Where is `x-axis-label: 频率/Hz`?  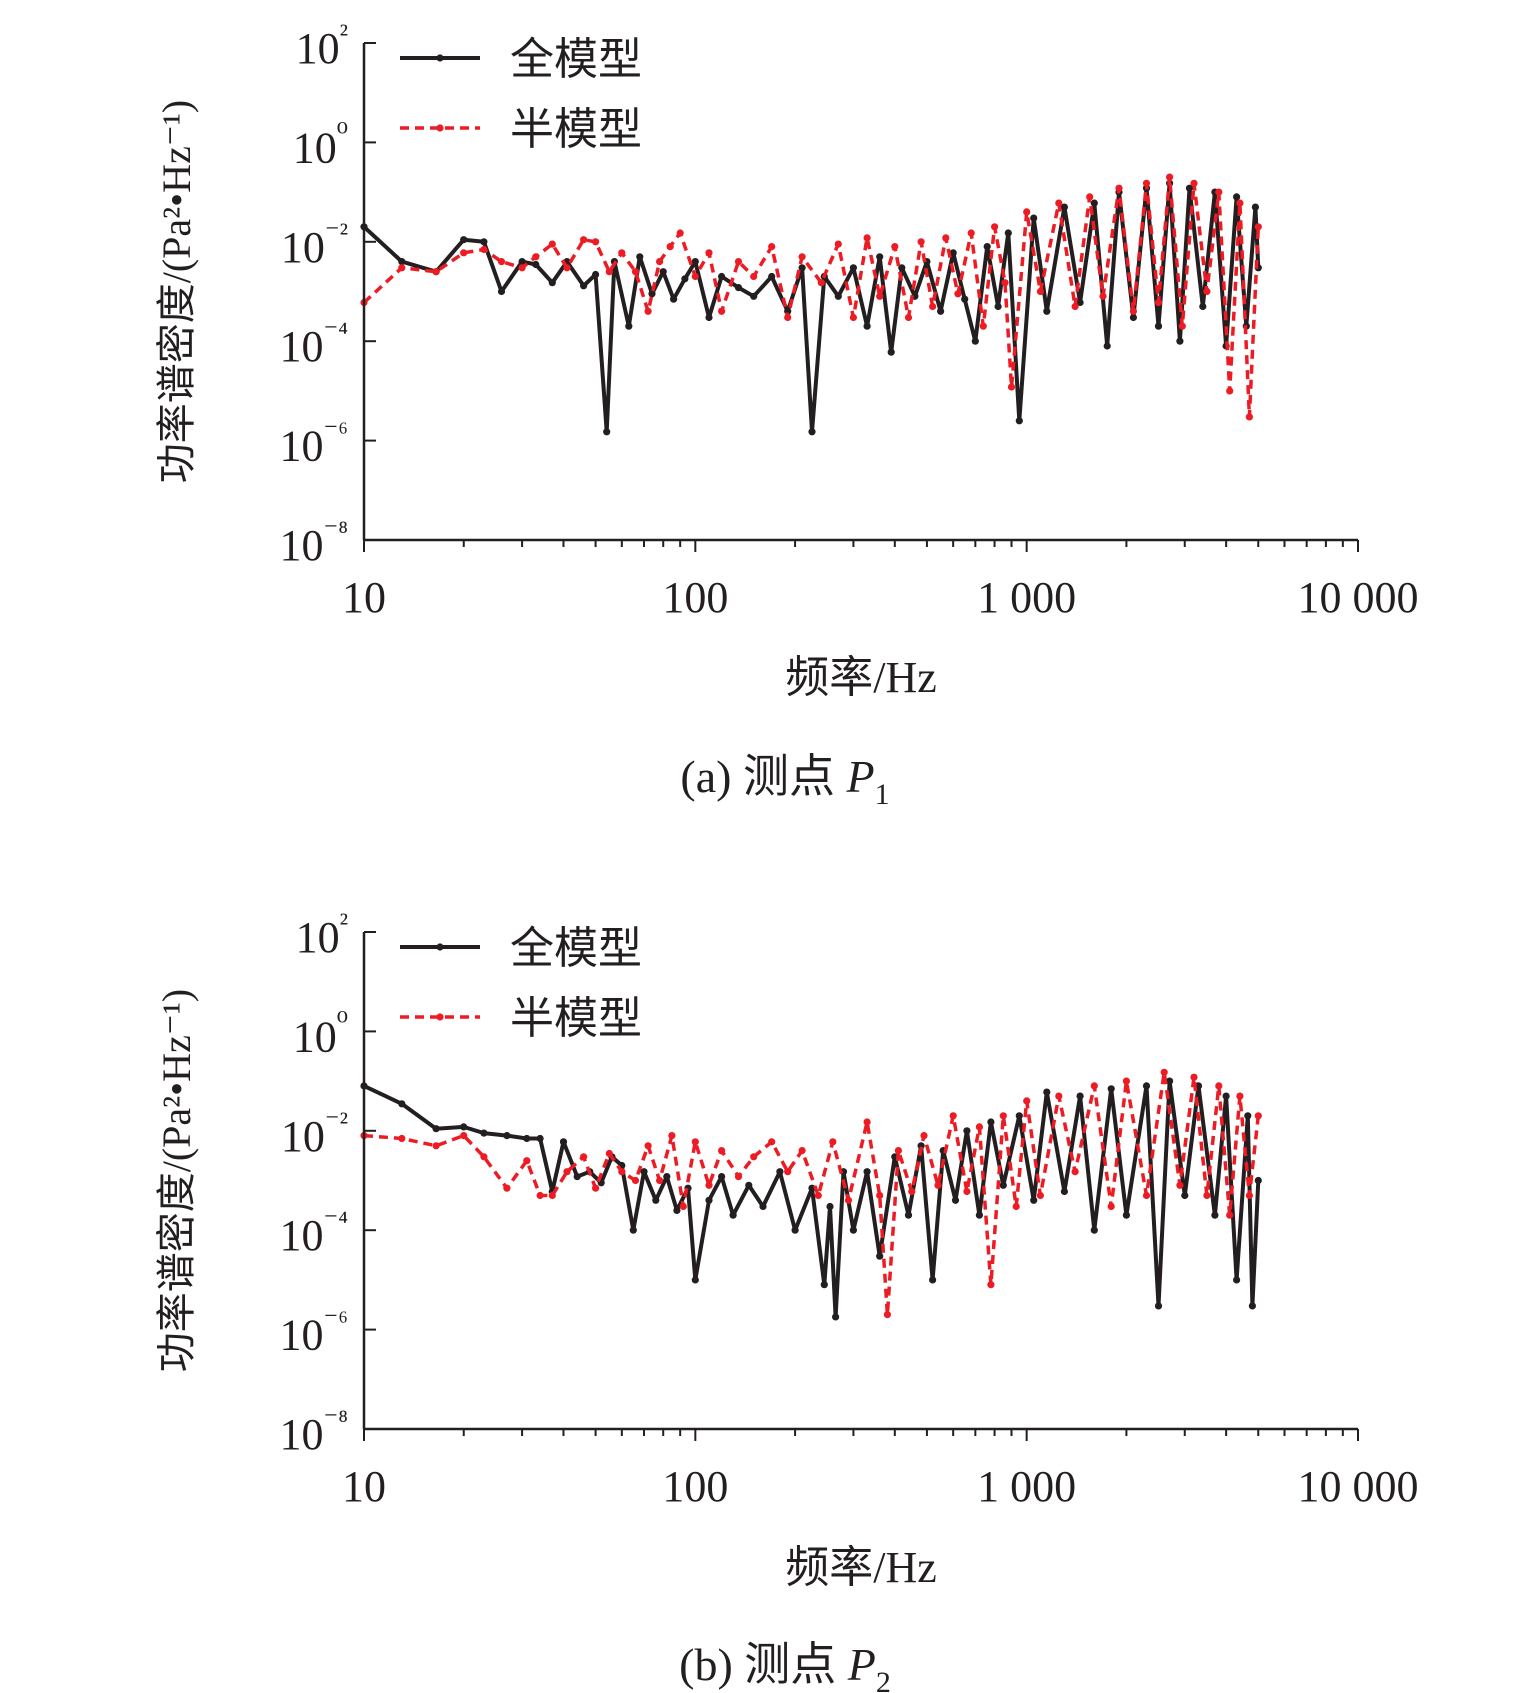 x-axis-label: 频率/Hz is located at coordinates (861, 1567).